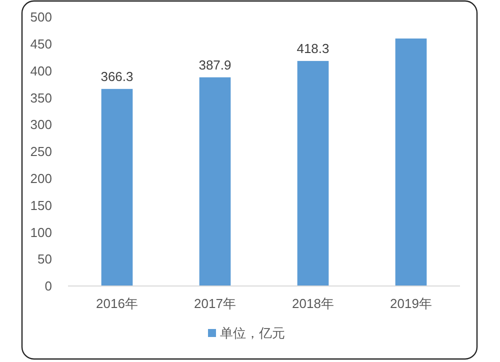 The height and width of the screenshot is (362, 500). I want to click on y-tick-label: 400, so click(41, 70).